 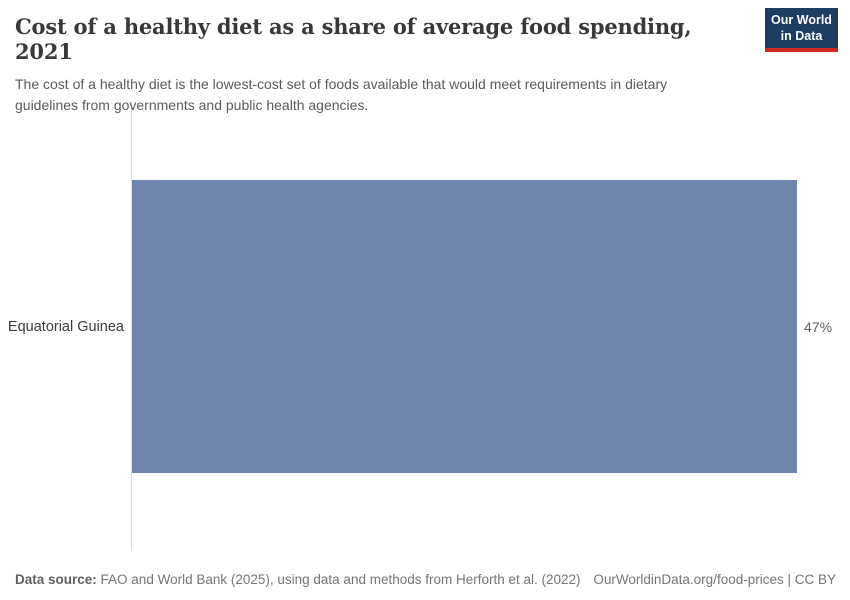 I want to click on owid-logo: Our World in Data, so click(x=801, y=30).